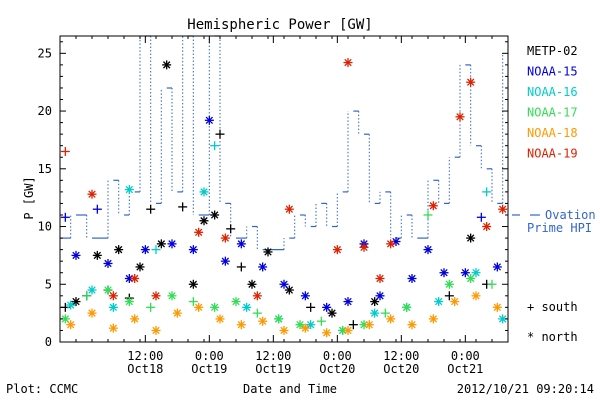 This screenshot has height=400, width=600. What do you see at coordinates (552, 72) in the screenshot?
I see `legend-item-noaa-15: NOAA-15` at bounding box center [552, 72].